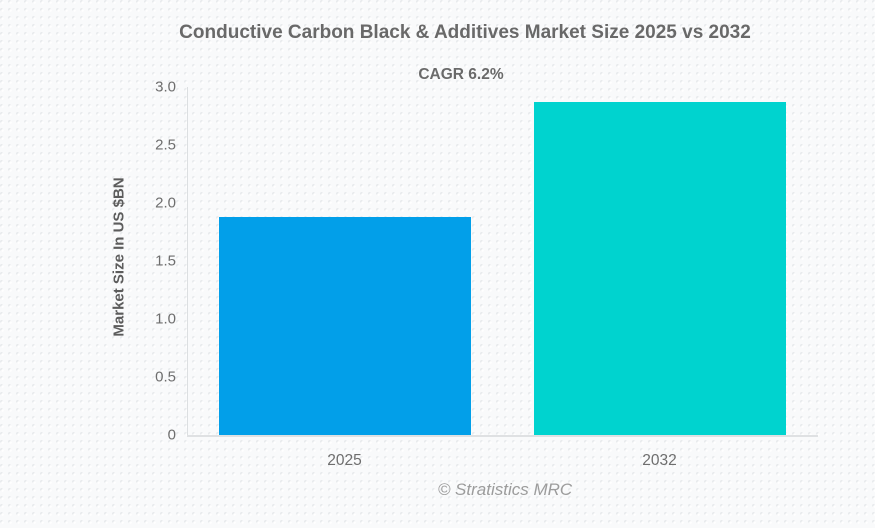  What do you see at coordinates (344, 325) in the screenshot?
I see `bar-2025` at bounding box center [344, 325].